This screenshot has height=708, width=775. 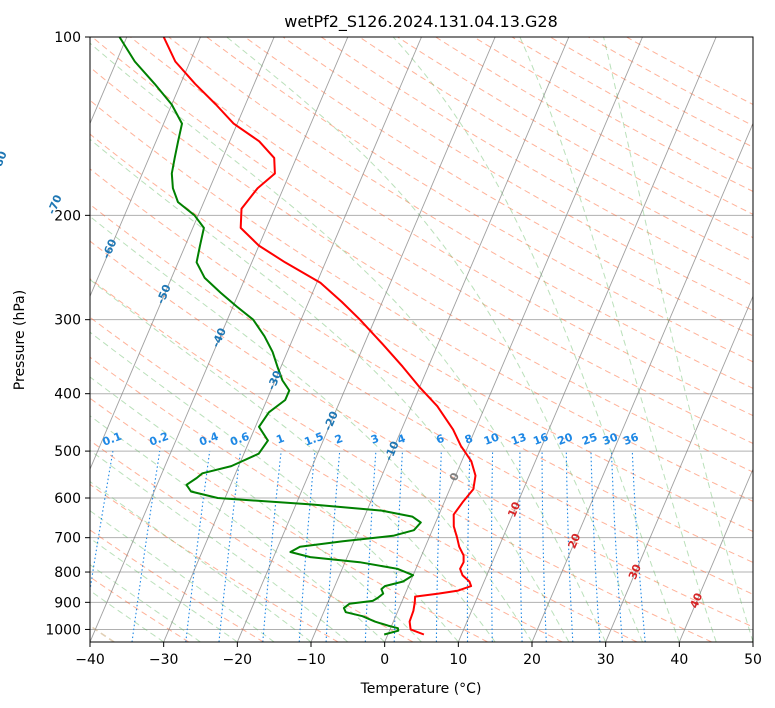 What do you see at coordinates (67, 216) in the screenshot?
I see `y-tick-label: 200` at bounding box center [67, 216].